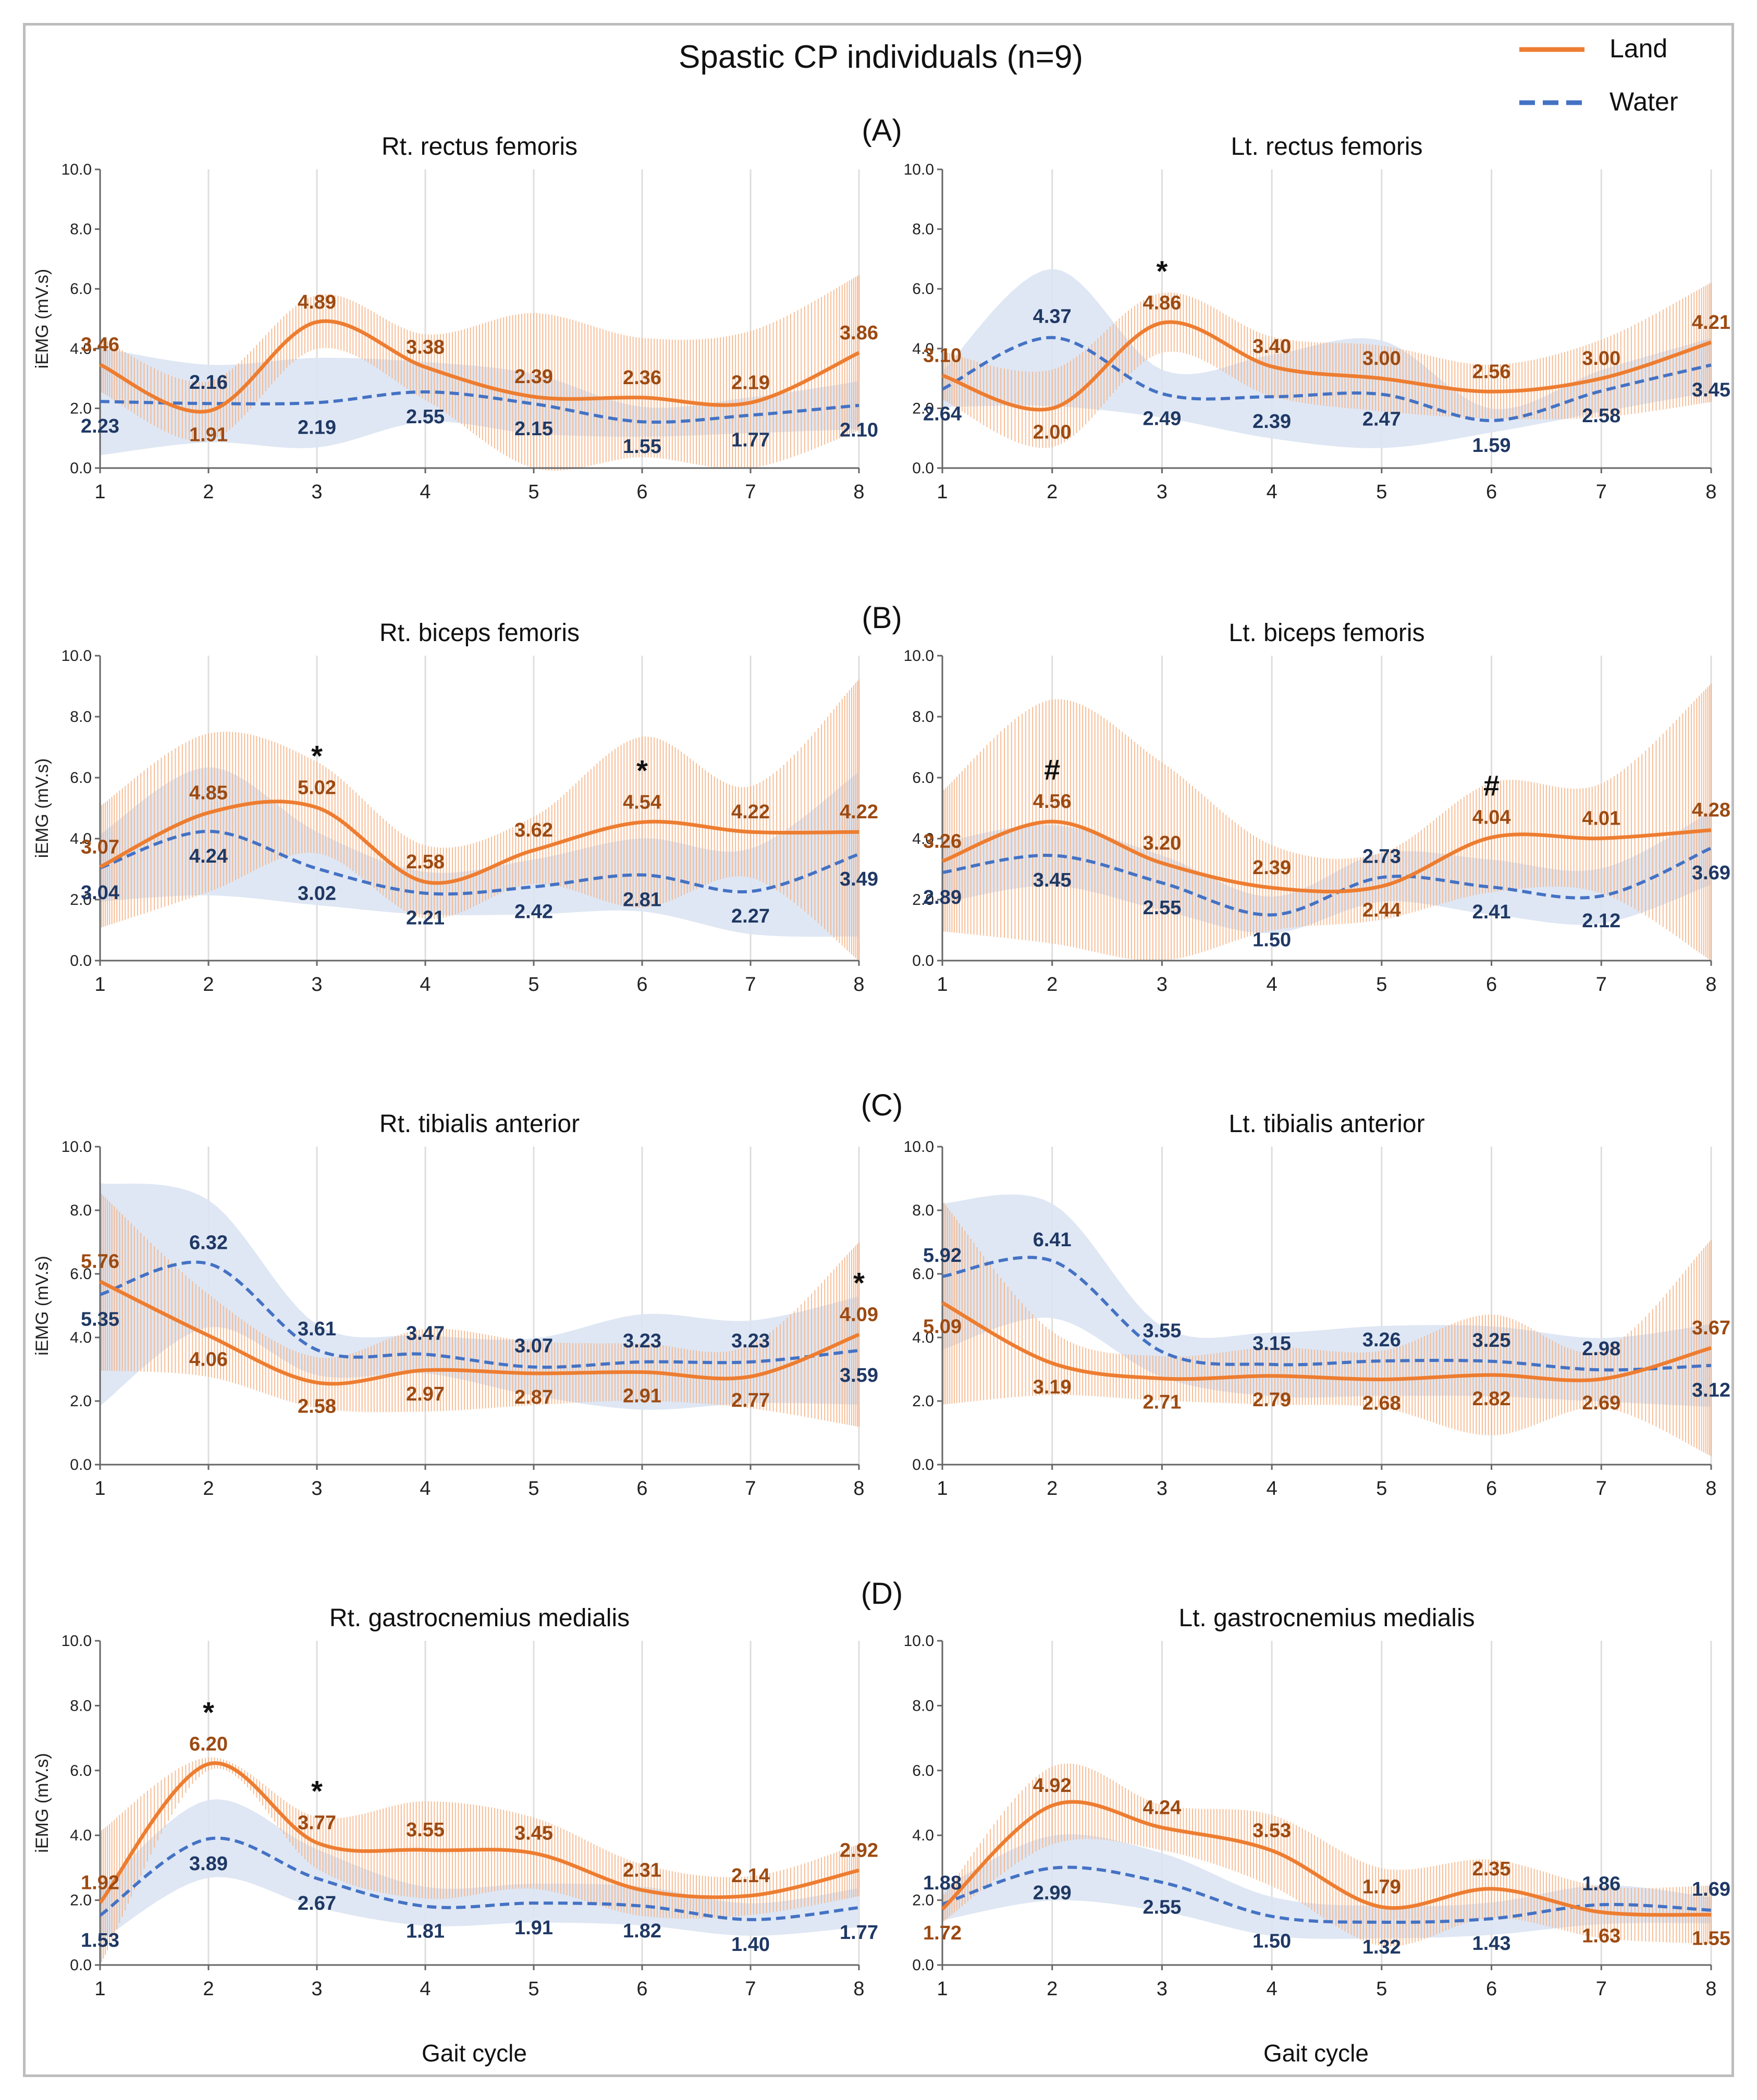  Describe the element at coordinates (533, 1397) in the screenshot. I see `land-value-label: 2.87` at that location.